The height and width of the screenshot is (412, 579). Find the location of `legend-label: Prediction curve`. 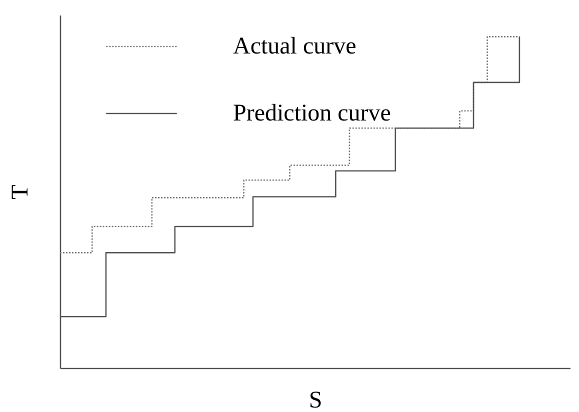

legend-label: Prediction curve is located at coordinates (312, 113).